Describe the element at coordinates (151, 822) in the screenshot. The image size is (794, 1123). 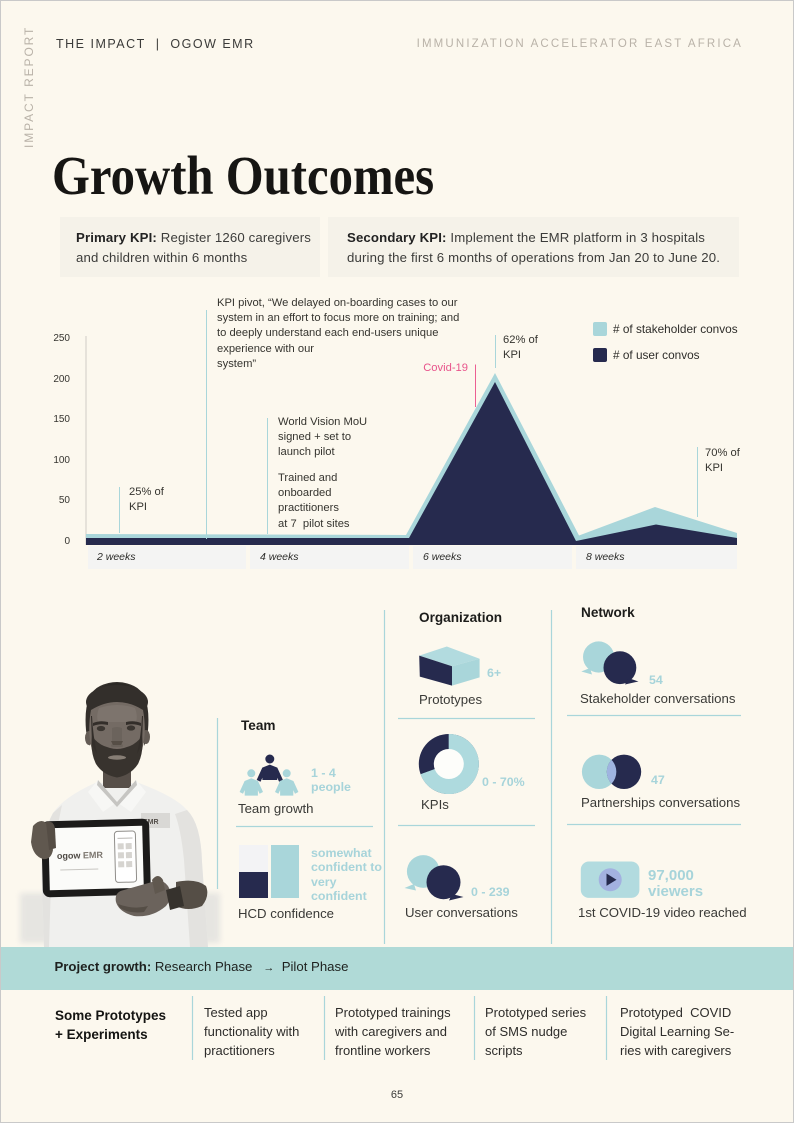
I see `svg-text: EMR` at that location.